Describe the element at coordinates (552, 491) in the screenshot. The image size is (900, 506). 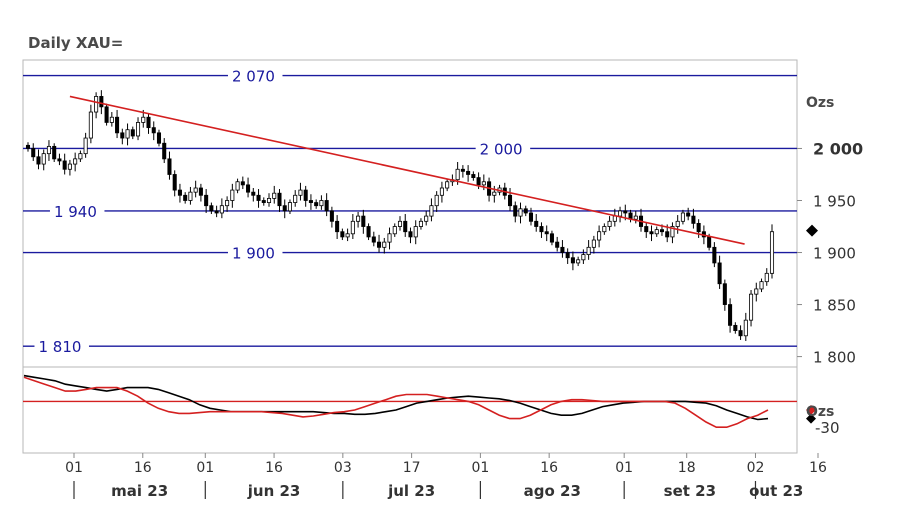
I see `month-label-3: ago 23` at that location.